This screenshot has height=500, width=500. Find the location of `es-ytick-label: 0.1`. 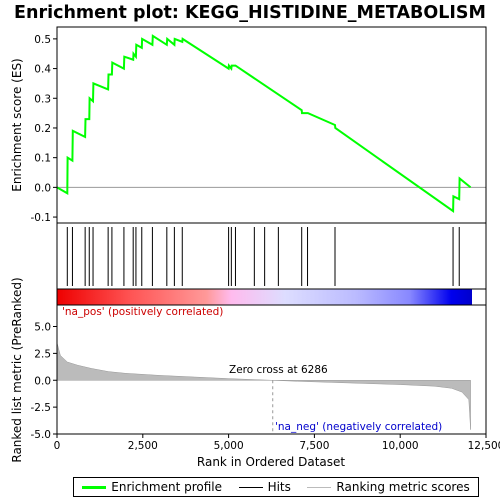

es-ytick-label: 0.1 is located at coordinates (42, 159).